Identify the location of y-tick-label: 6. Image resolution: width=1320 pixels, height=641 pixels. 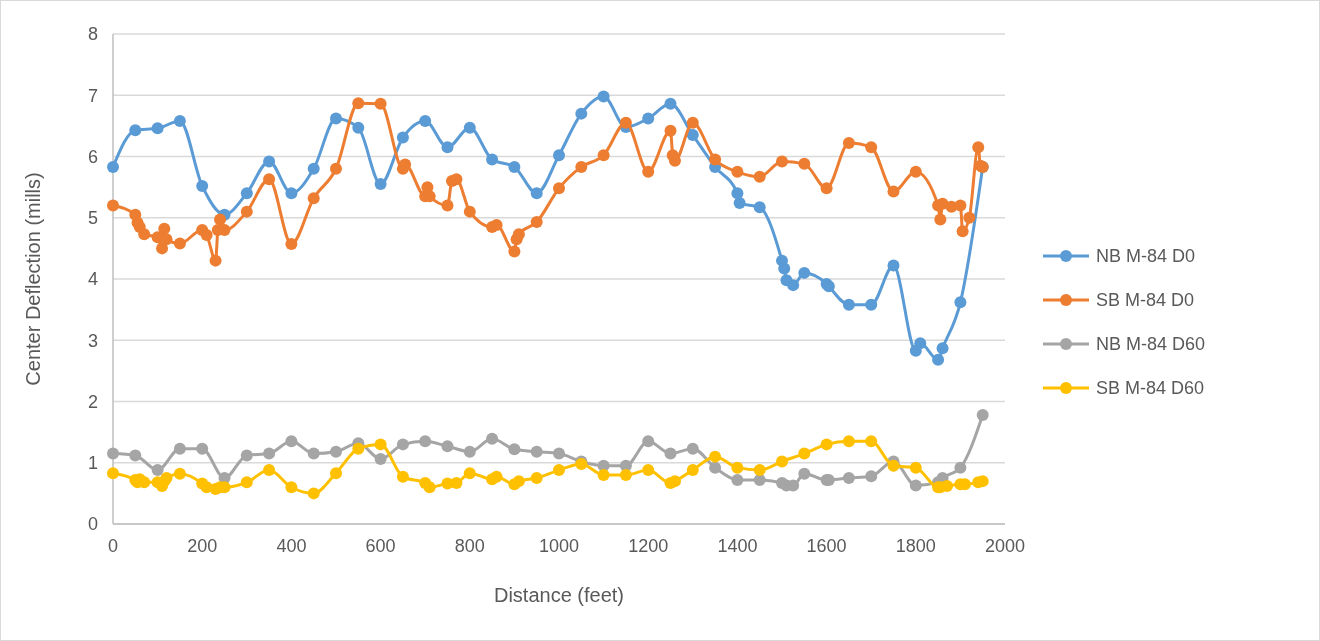
(93, 156).